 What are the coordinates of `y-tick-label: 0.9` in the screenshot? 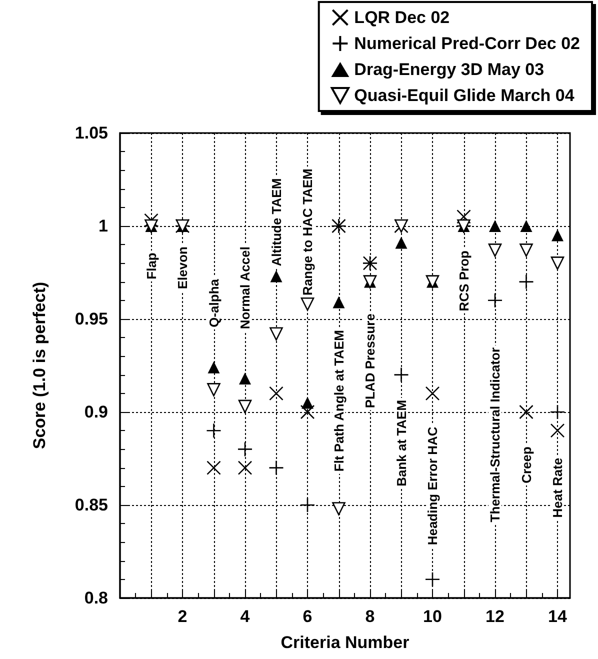 It's located at (96, 412).